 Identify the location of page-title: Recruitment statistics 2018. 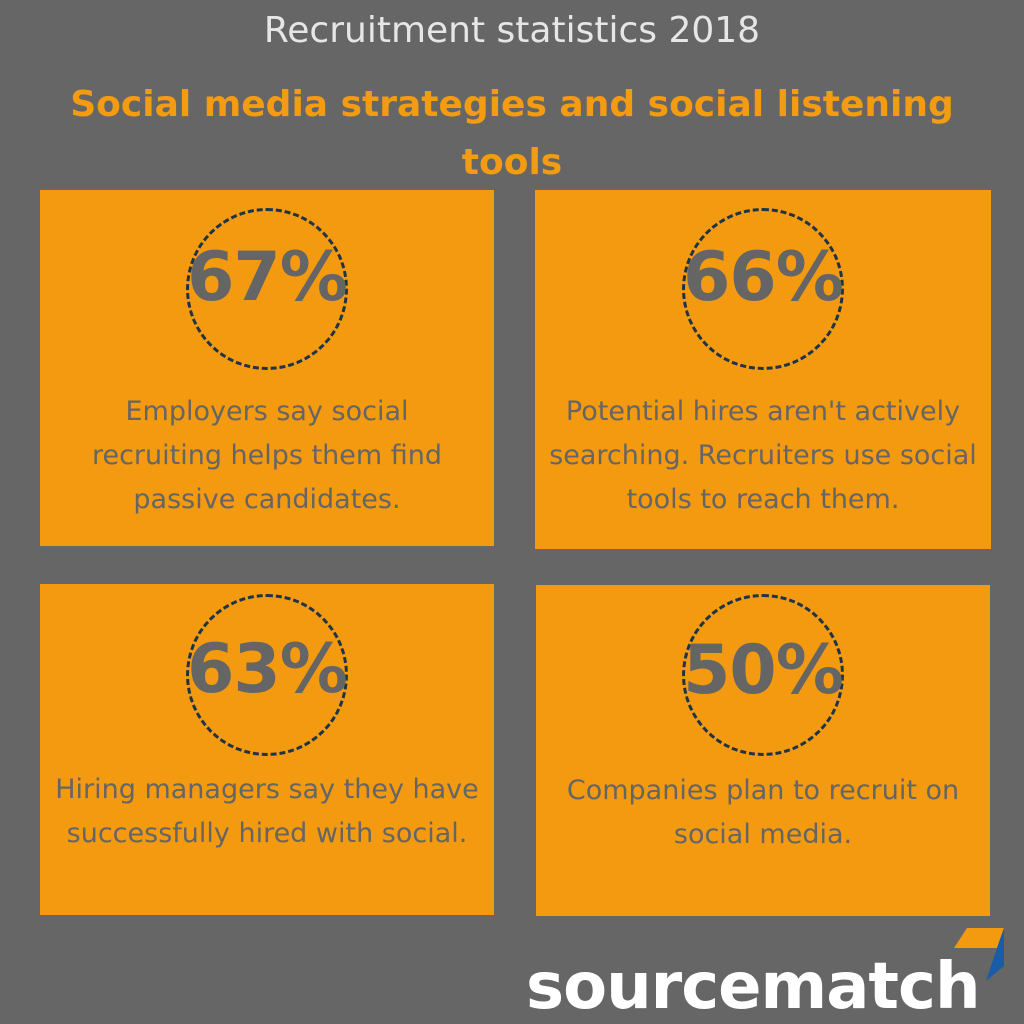
(512, 30).